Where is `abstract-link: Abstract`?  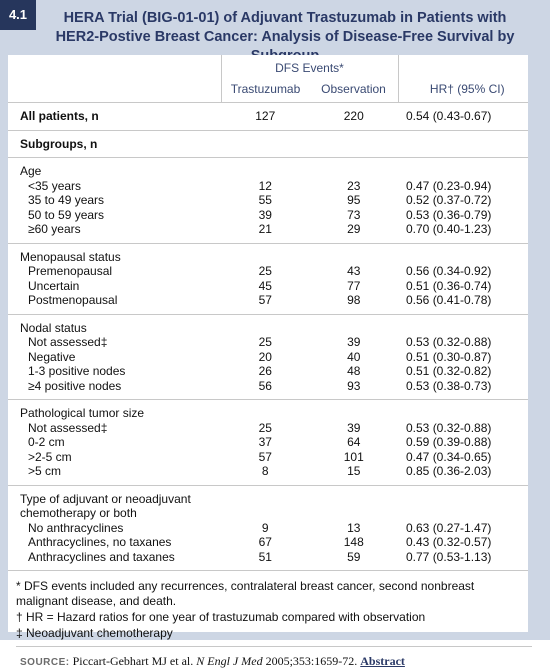
abstract-link: Abstract is located at coordinates (382, 661).